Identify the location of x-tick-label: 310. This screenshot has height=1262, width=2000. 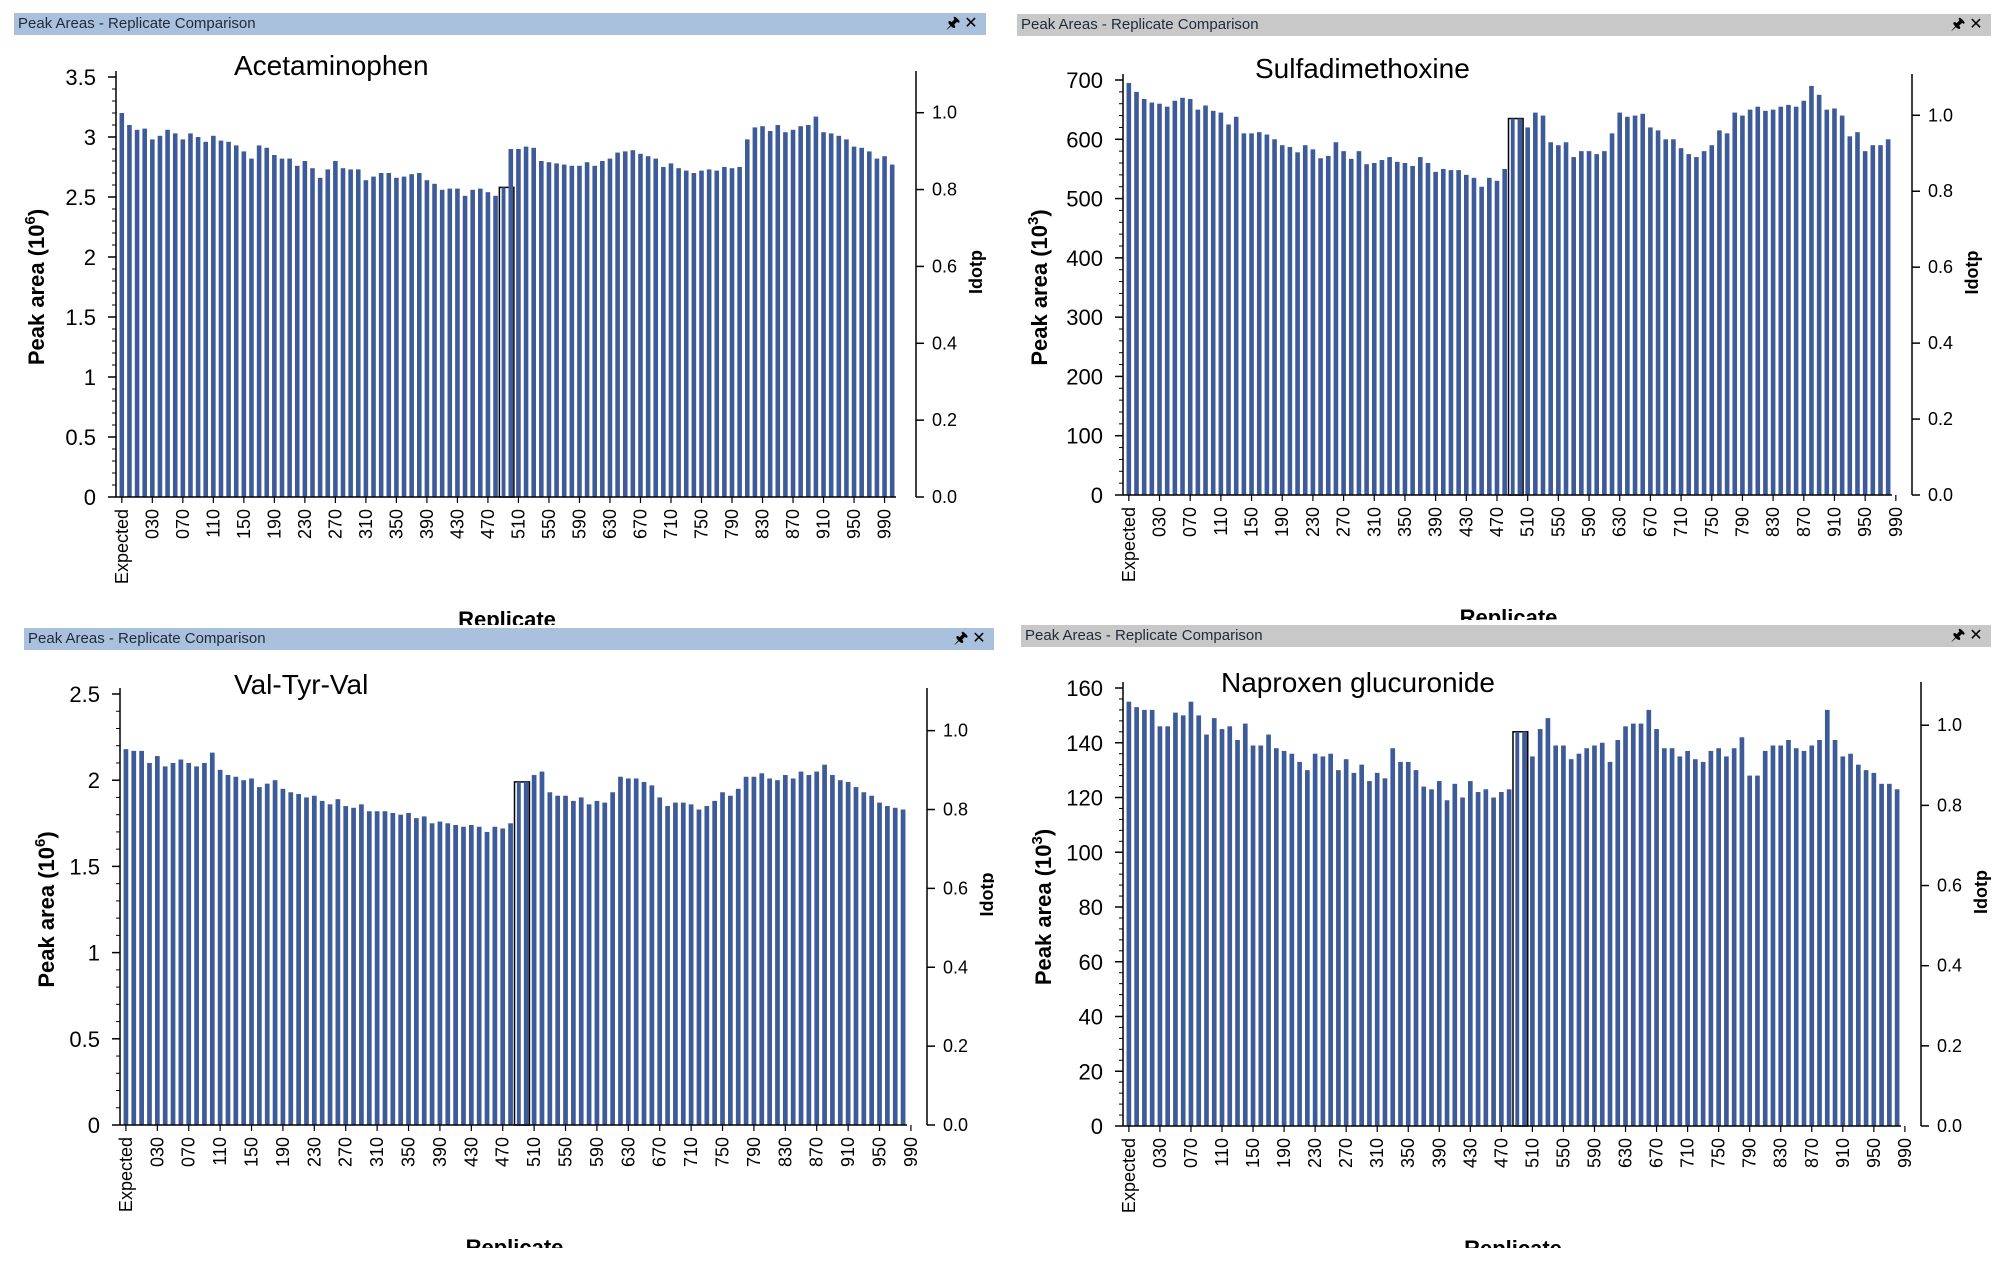
(366, 524).